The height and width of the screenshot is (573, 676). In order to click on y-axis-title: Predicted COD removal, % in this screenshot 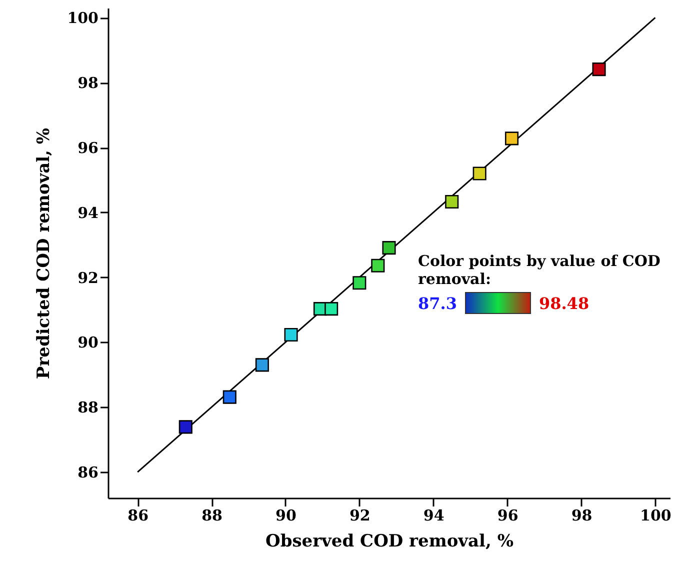, I will do `click(44, 254)`.